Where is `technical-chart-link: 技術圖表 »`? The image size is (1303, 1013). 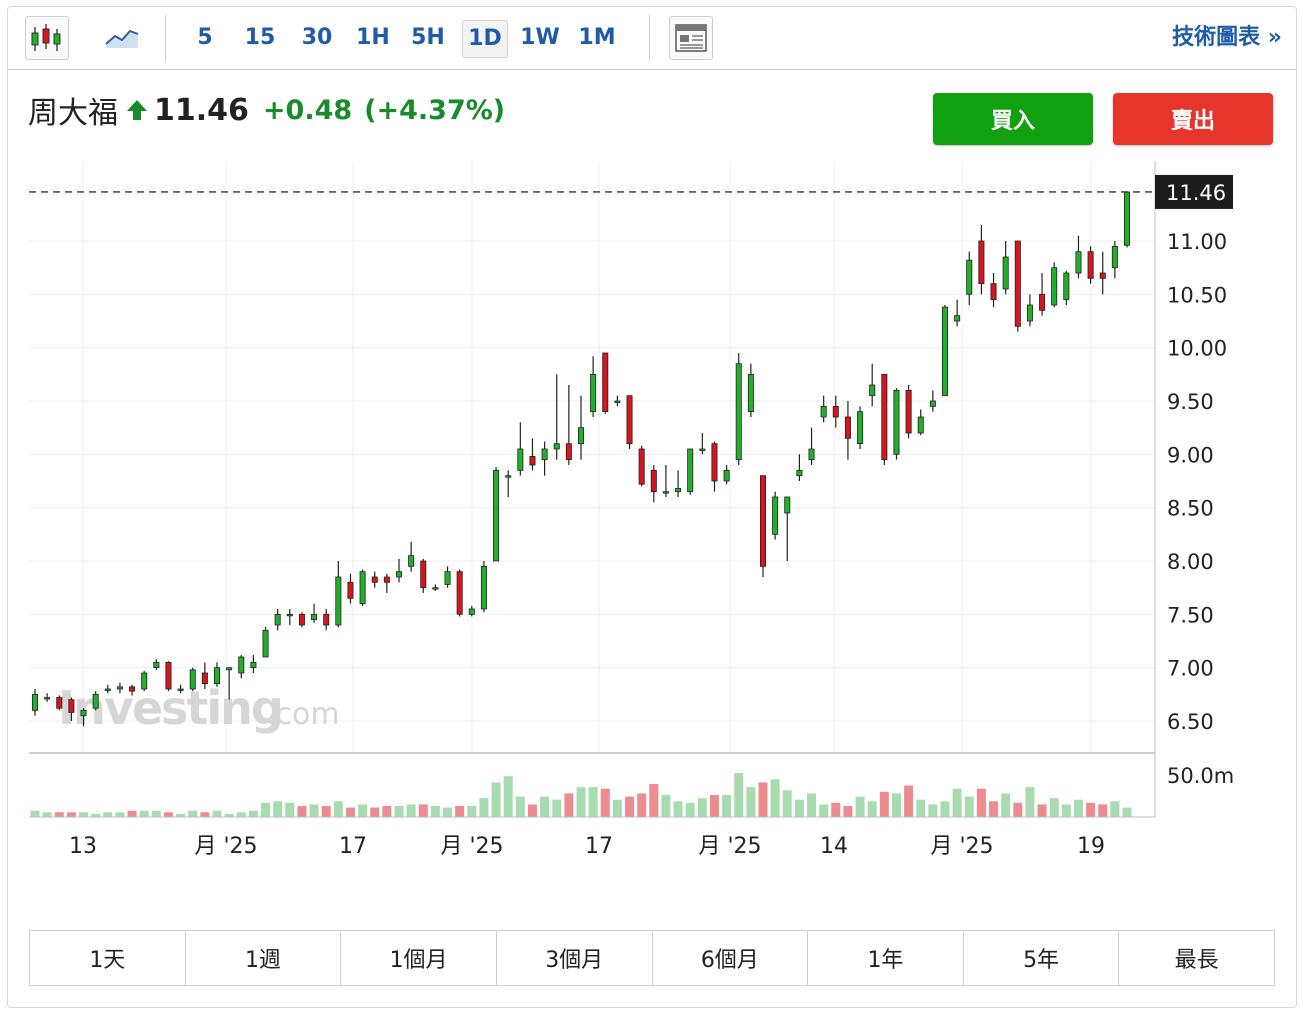 technical-chart-link: 技術圖表 » is located at coordinates (1227, 37).